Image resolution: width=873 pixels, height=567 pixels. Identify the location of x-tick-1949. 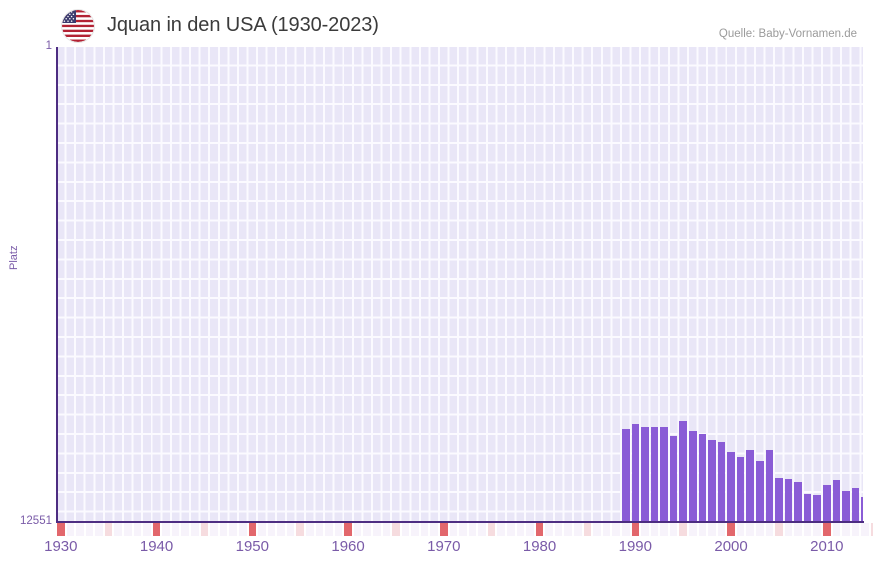
(242, 529).